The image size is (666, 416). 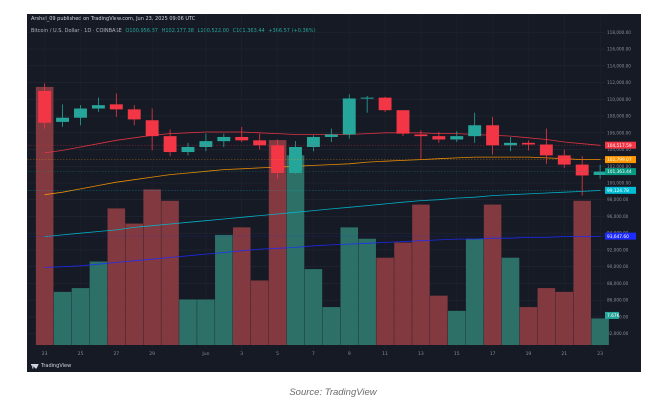 I want to click on y-tick-label: 106,000.00, so click(x=619, y=132).